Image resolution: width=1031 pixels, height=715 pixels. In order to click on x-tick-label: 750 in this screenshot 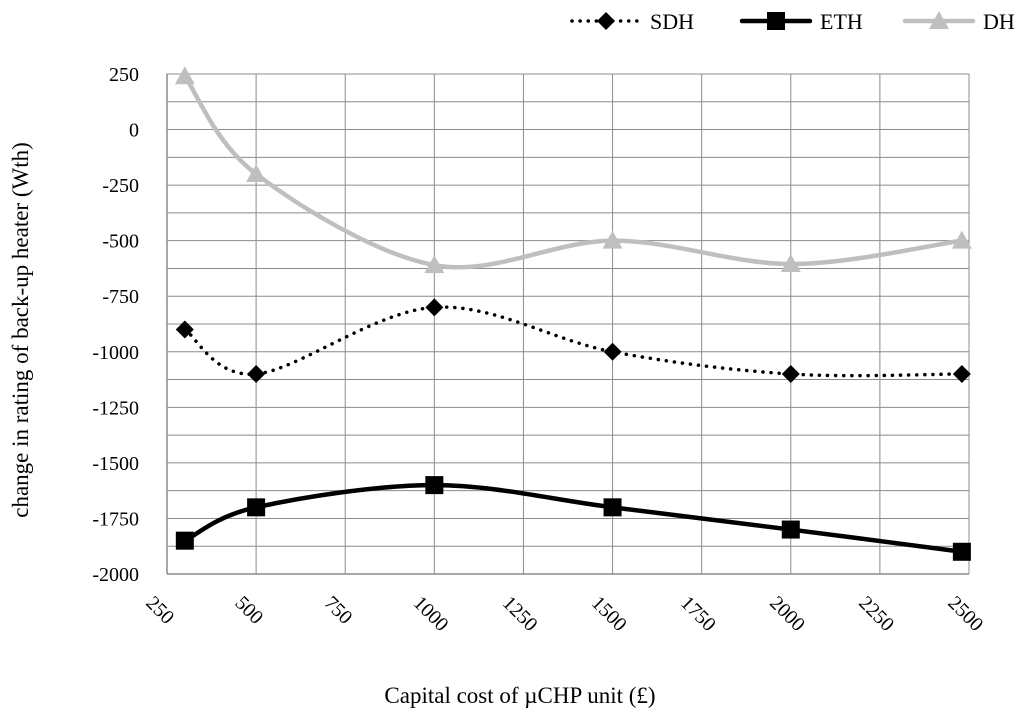, I will do `click(338, 610)`.